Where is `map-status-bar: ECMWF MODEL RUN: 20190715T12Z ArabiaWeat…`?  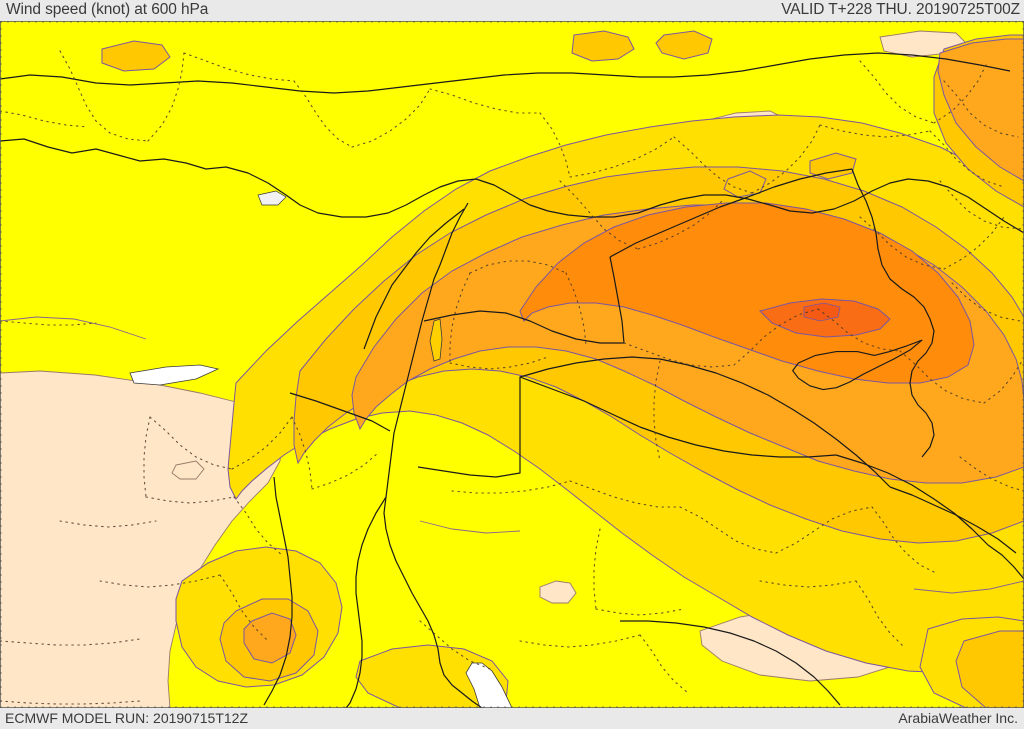
map-status-bar: ECMWF MODEL RUN: 20190715T12Z ArabiaWeat… is located at coordinates (512, 718).